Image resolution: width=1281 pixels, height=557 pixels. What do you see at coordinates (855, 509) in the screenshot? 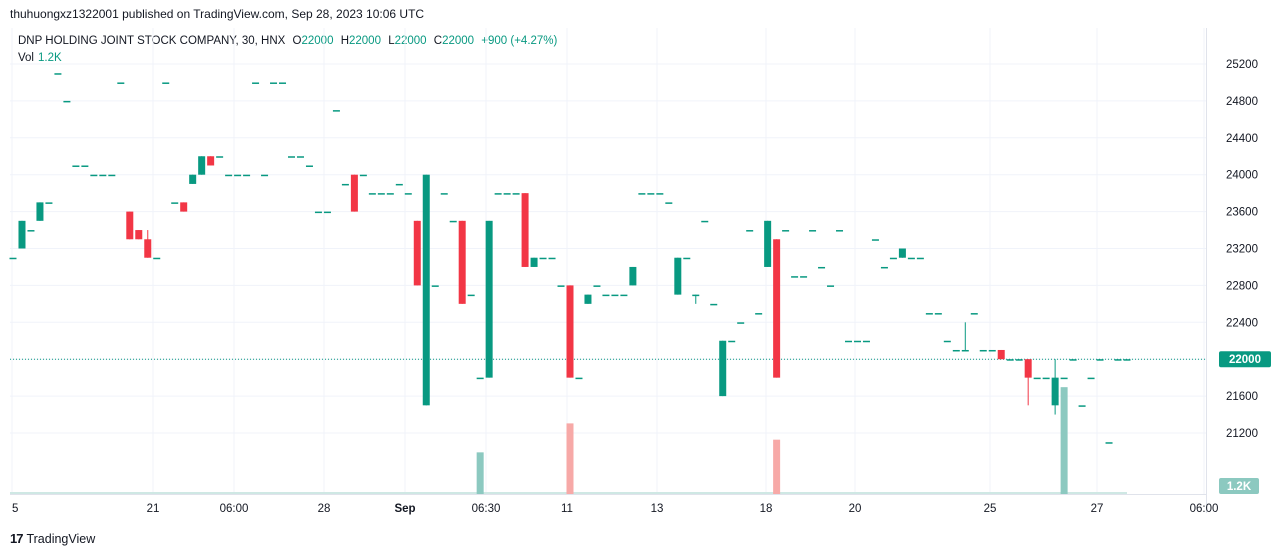
I see `time-tick-label: 20` at bounding box center [855, 509].